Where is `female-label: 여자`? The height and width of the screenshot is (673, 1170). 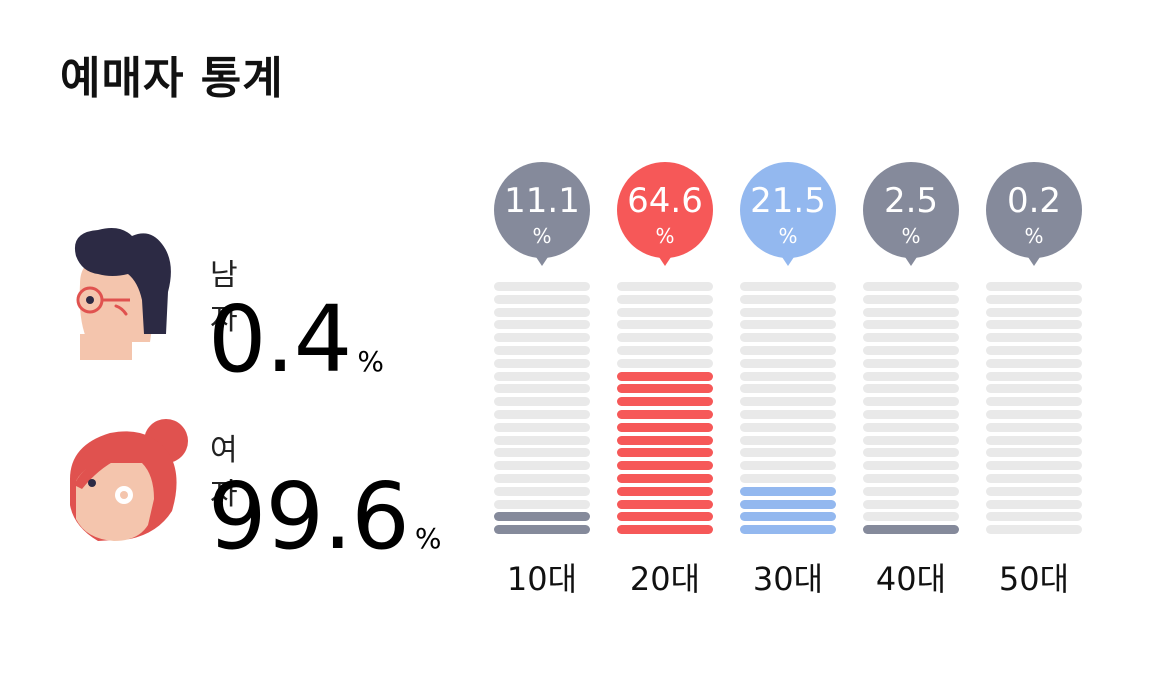
female-label: 여자 is located at coordinates (224, 472).